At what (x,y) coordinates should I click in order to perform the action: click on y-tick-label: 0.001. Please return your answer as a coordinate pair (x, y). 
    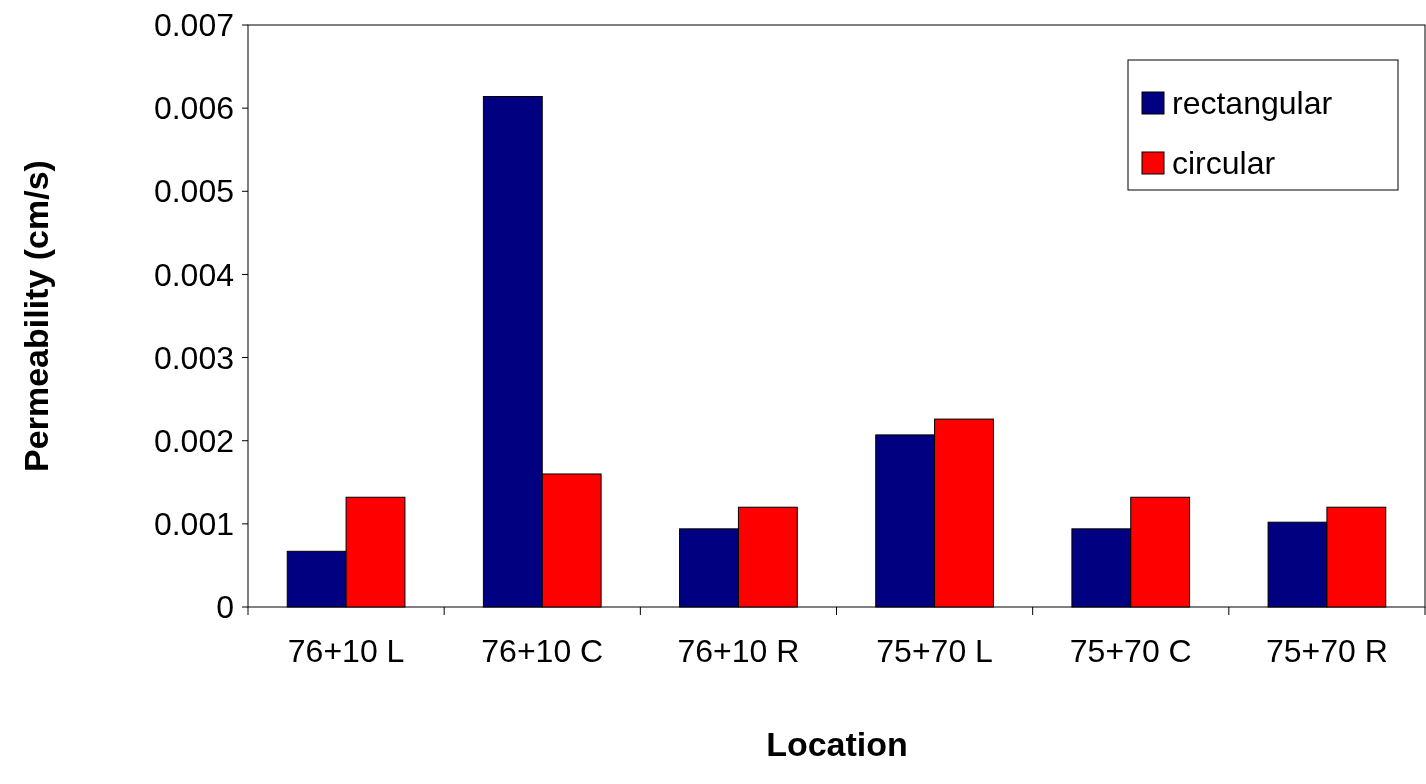
    Looking at the image, I should click on (193, 524).